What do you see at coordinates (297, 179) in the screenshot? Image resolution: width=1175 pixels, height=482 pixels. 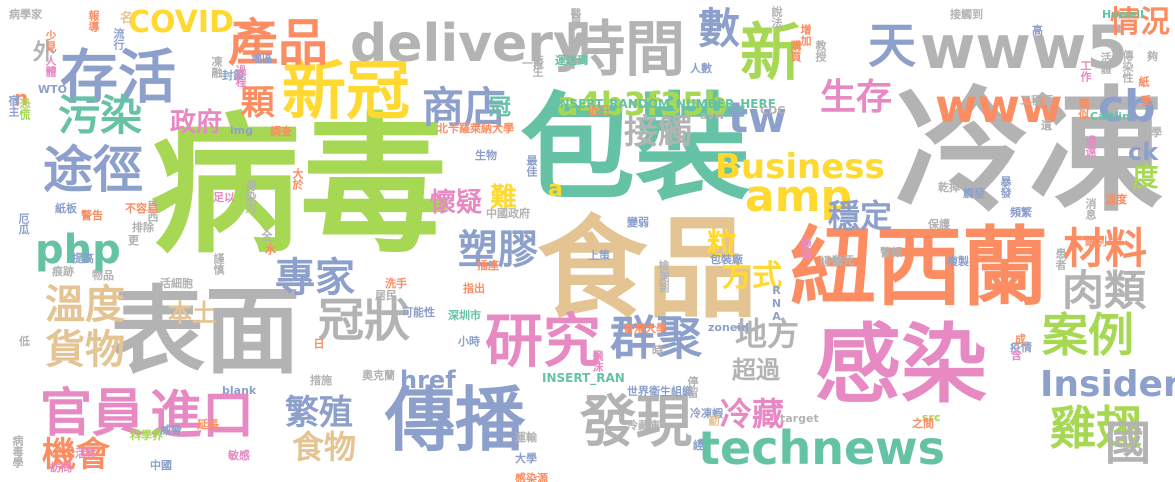 I see `word-124: 大於` at bounding box center [297, 179].